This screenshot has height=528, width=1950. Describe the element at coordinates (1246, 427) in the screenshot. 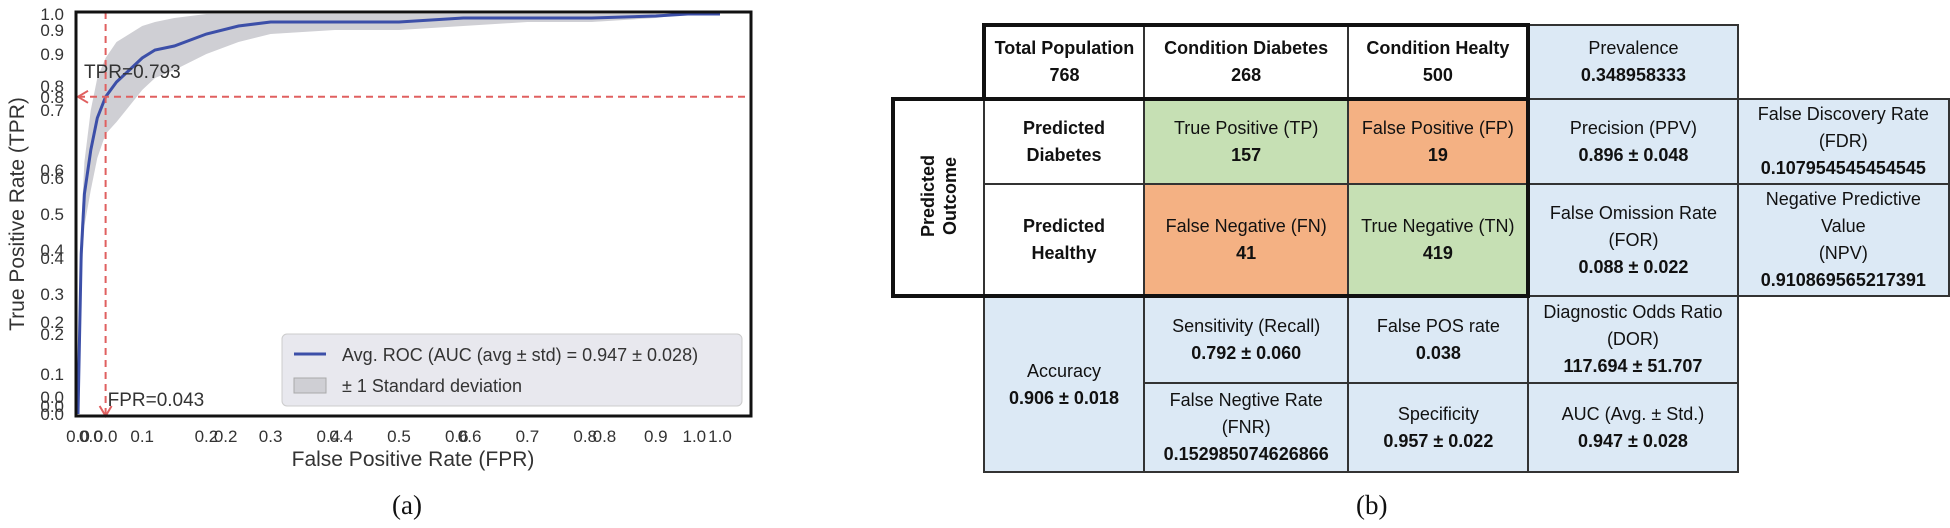

I see `fnr-cell: False Negtive Rate (FNR) 0.152985074626866` at that location.